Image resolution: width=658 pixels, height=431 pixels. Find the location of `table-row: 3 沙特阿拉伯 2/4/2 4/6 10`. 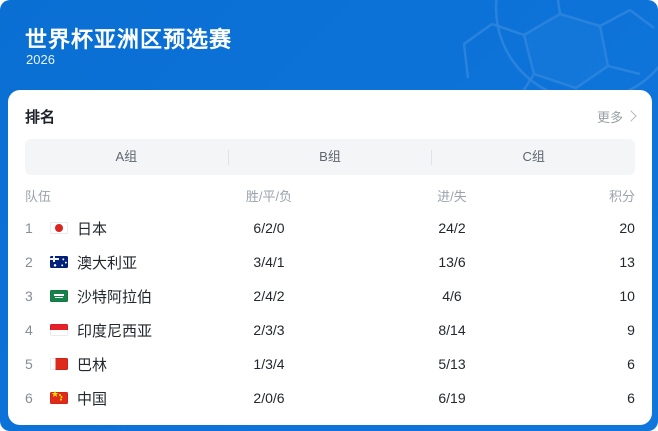

table-row: 3 沙特阿拉伯 2/4/2 4/6 10 is located at coordinates (330, 296).